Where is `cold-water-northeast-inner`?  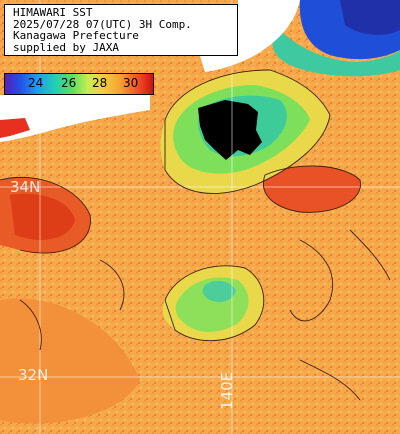
cold-water-northeast-inner is located at coordinates (370, 17).